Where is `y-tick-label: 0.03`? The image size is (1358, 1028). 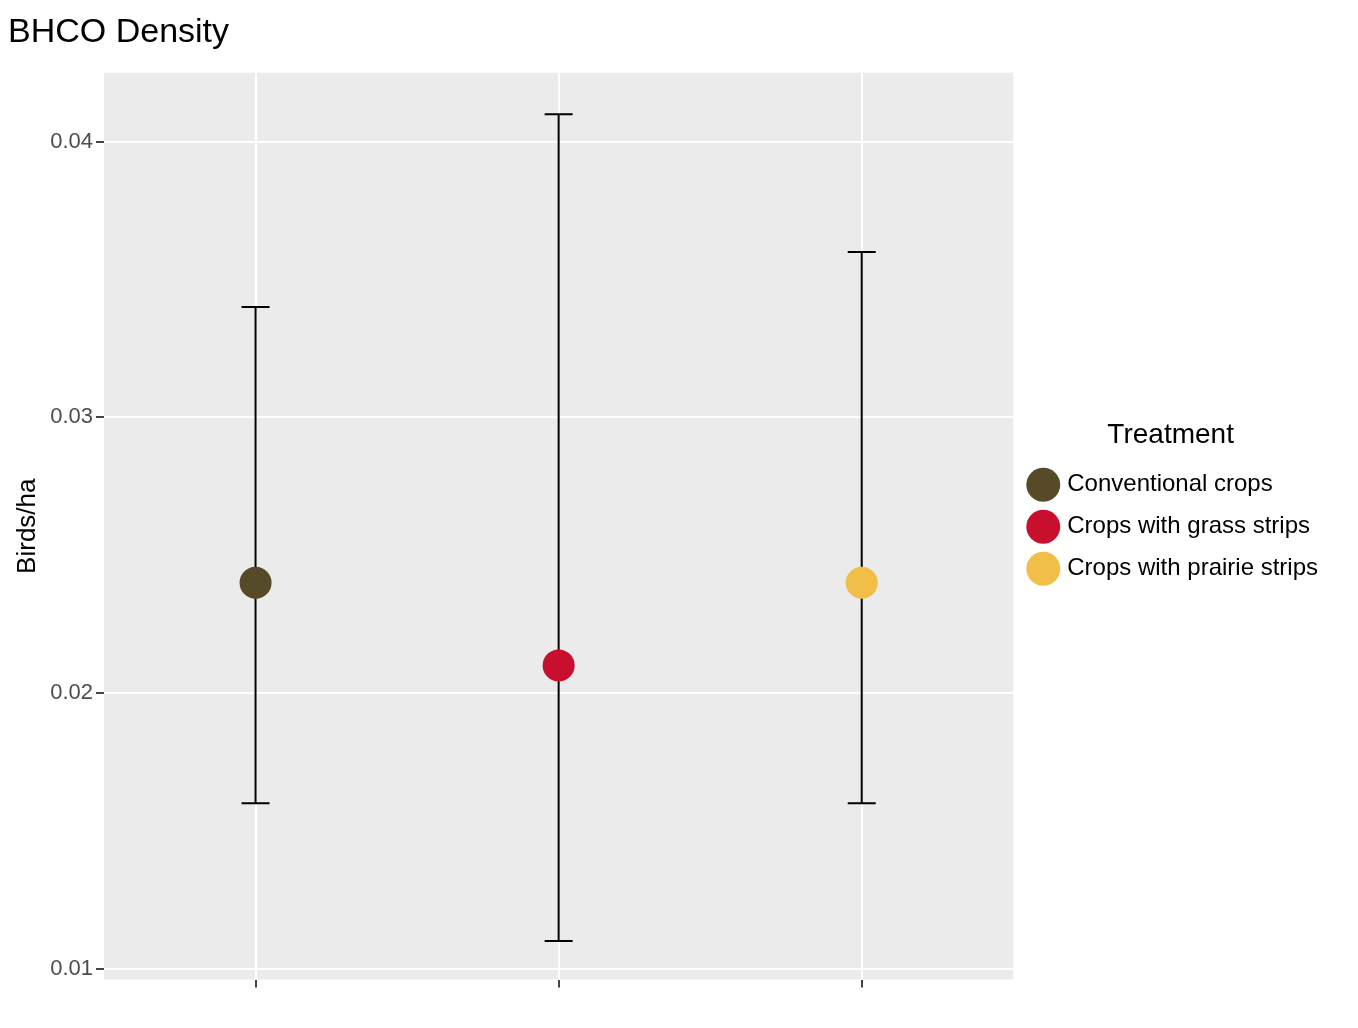
y-tick-label: 0.03 is located at coordinates (72, 416).